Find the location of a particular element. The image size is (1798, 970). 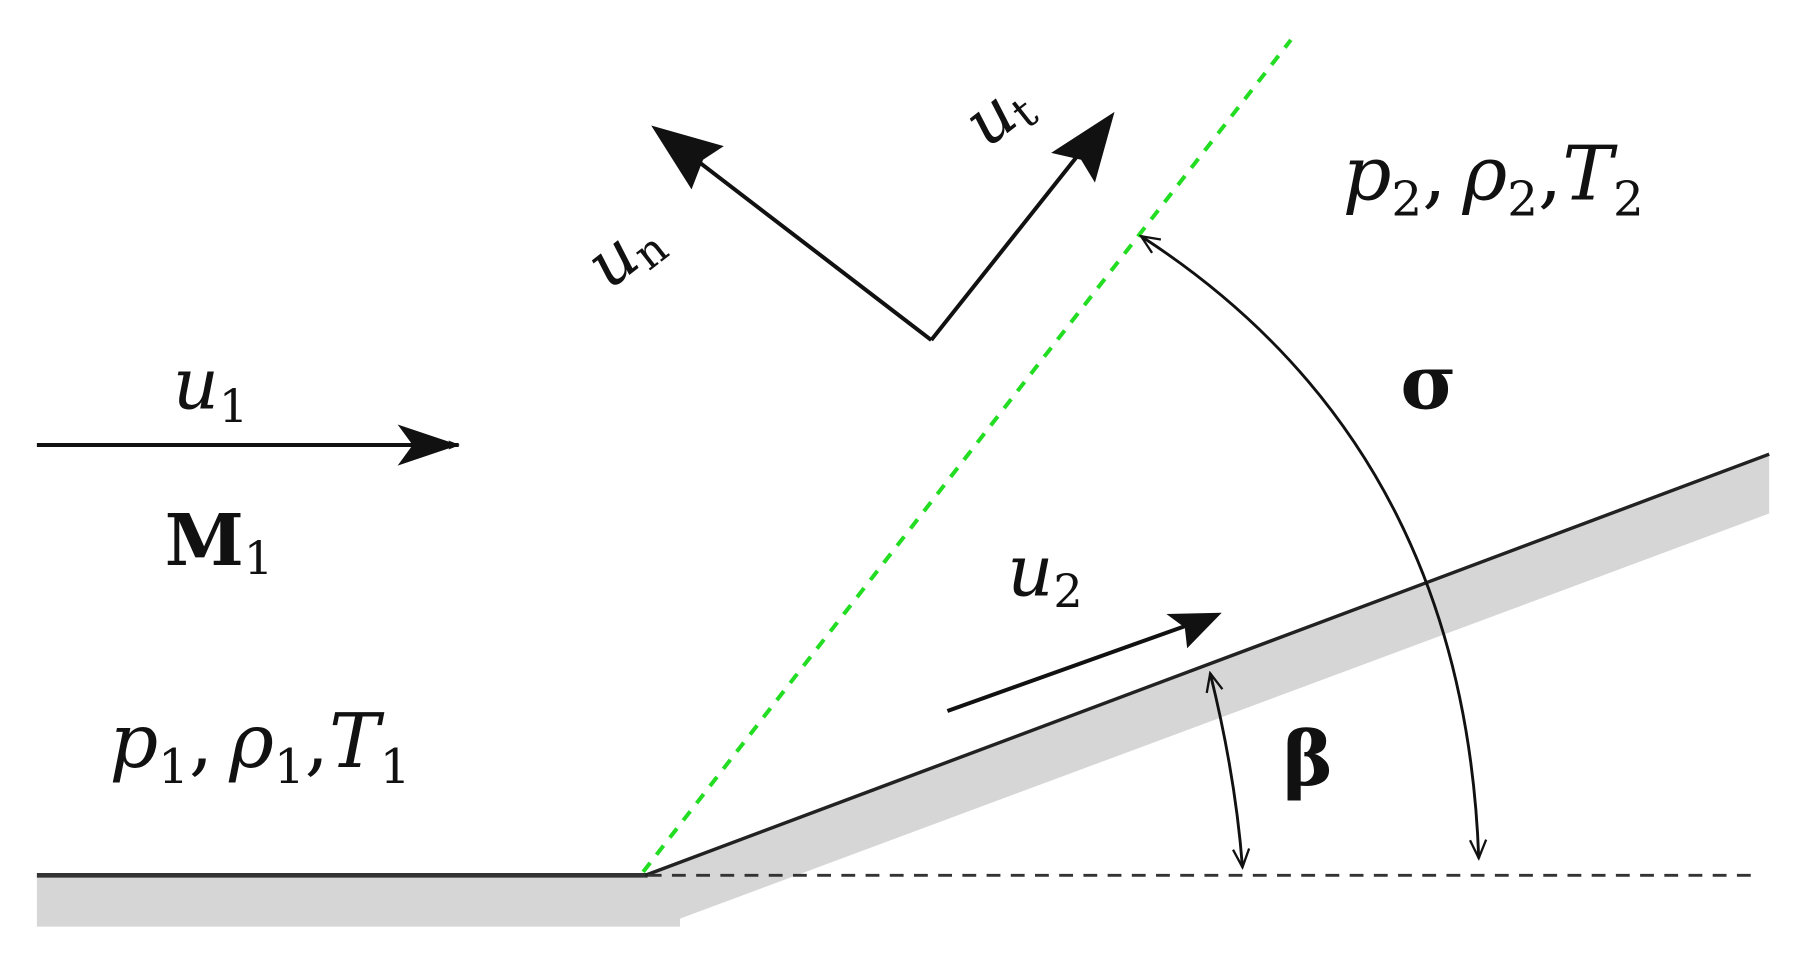

ut-arrowhead is located at coordinates (1083, 147).